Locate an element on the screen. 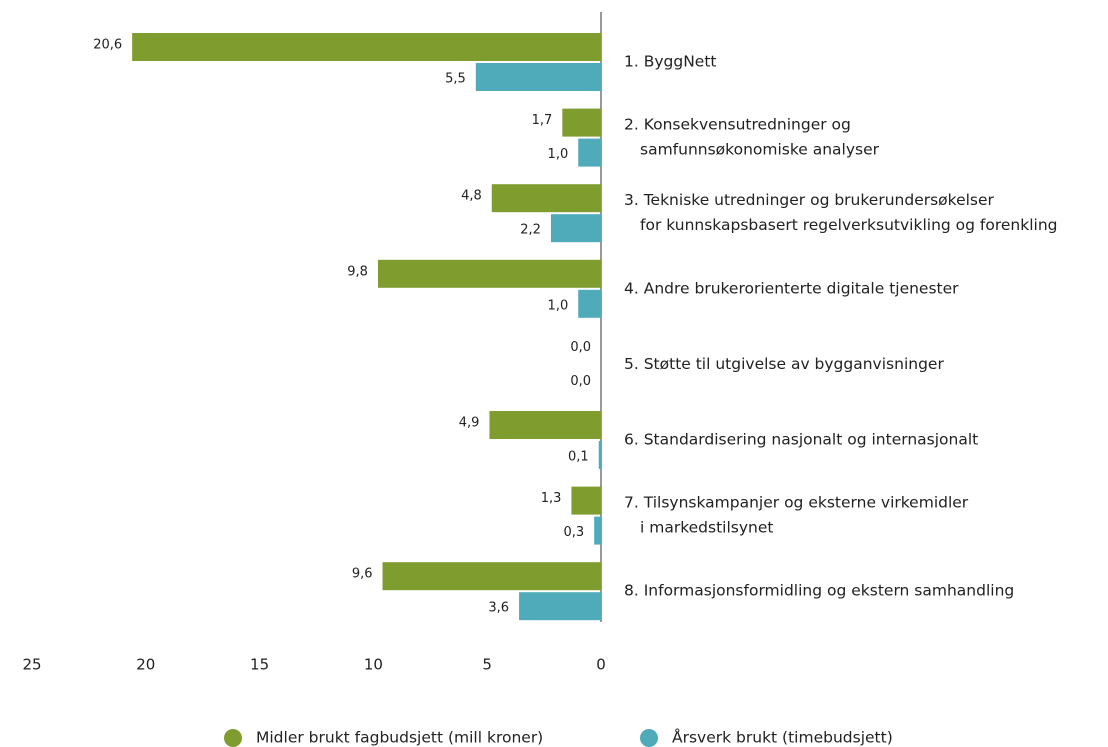 This screenshot has height=747, width=1108. legend-label: Midler brukt fagbudsjett (mill kroner) is located at coordinates (399, 738).